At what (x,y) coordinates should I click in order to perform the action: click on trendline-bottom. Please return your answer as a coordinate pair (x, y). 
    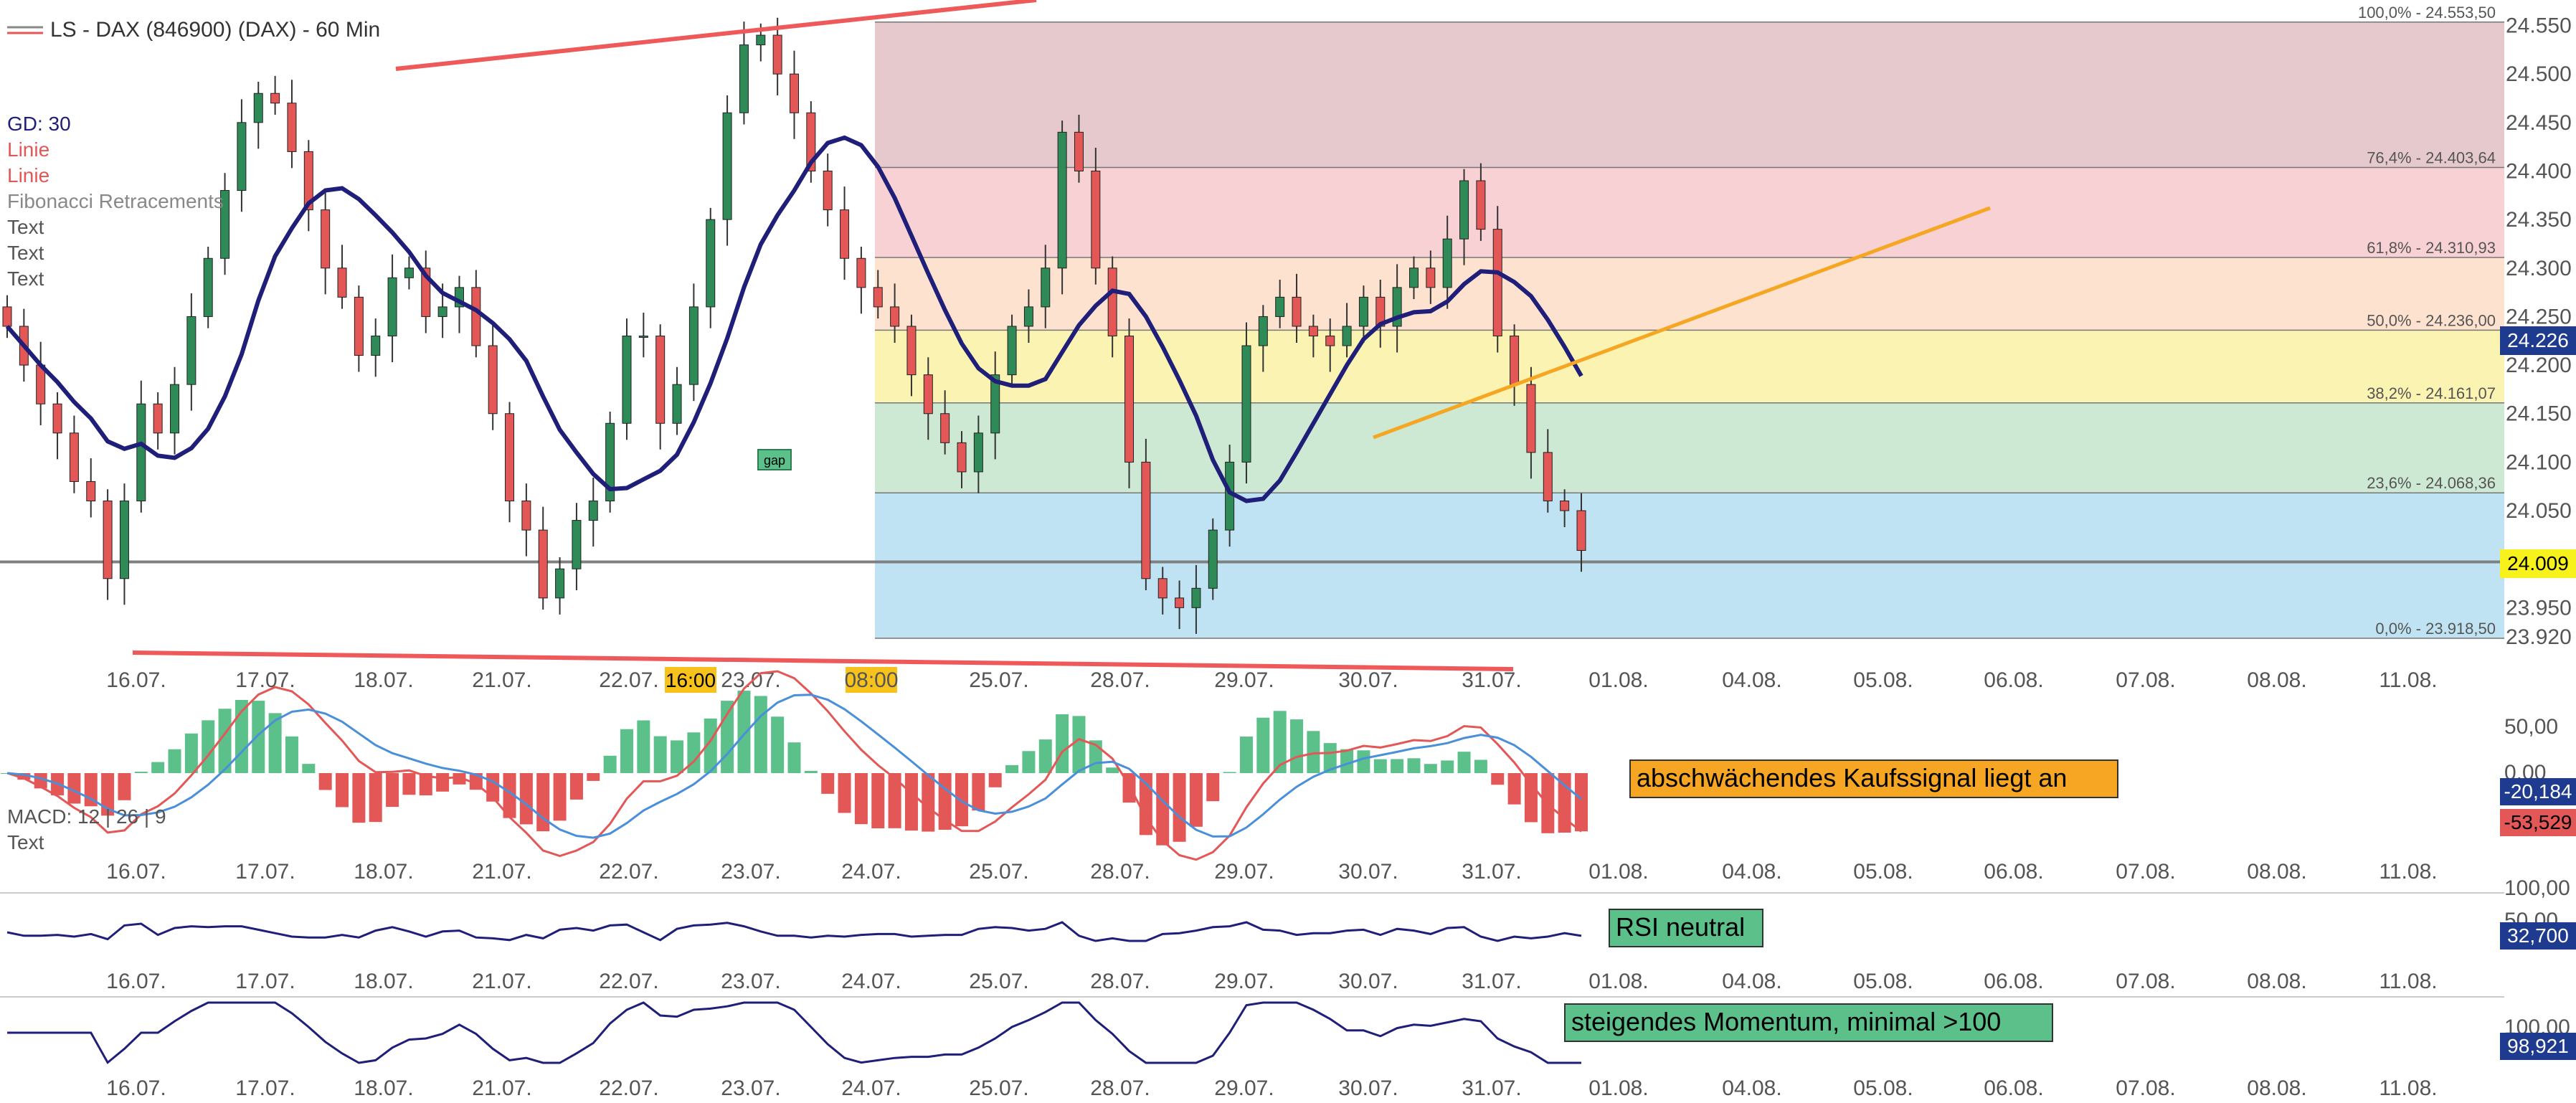
    Looking at the image, I should click on (823, 660).